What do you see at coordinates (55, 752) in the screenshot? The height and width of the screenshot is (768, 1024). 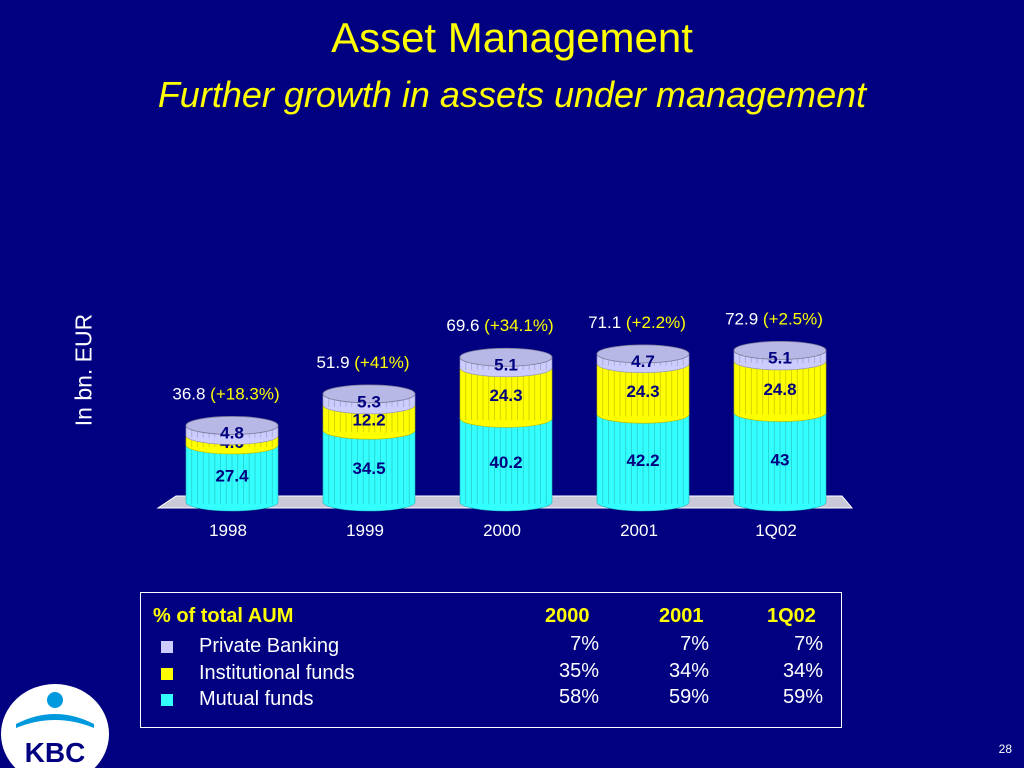 I see `logo-text: KBC` at bounding box center [55, 752].